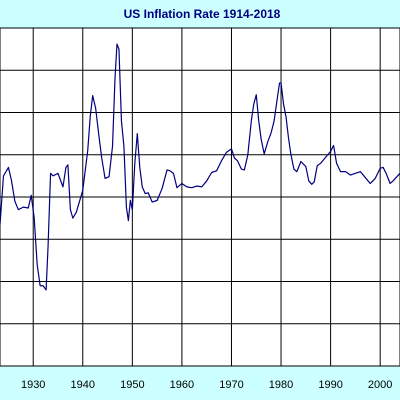 Image resolution: width=400 pixels, height=400 pixels. I want to click on x-tick-label-1940: 1940, so click(83, 385).